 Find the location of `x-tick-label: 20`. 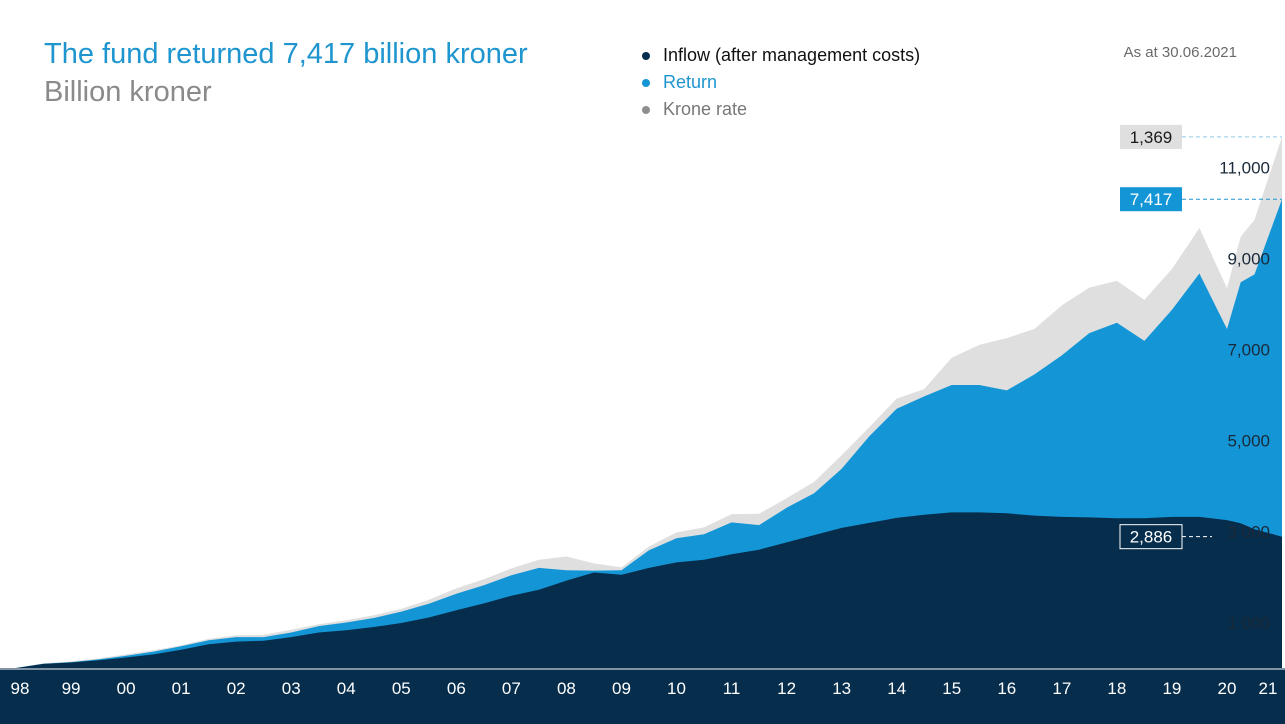

x-tick-label: 20 is located at coordinates (1226, 688).